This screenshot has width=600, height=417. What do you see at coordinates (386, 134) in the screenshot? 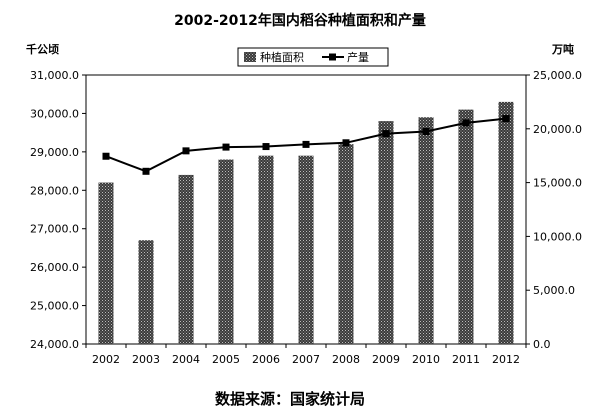
I see `point-2009` at bounding box center [386, 134].